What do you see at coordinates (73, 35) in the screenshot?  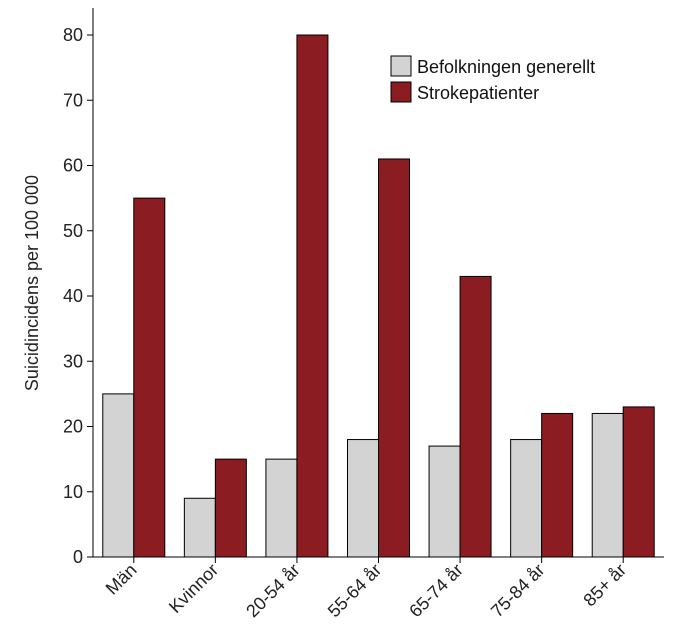 I see `y-tick-label: 80` at bounding box center [73, 35].